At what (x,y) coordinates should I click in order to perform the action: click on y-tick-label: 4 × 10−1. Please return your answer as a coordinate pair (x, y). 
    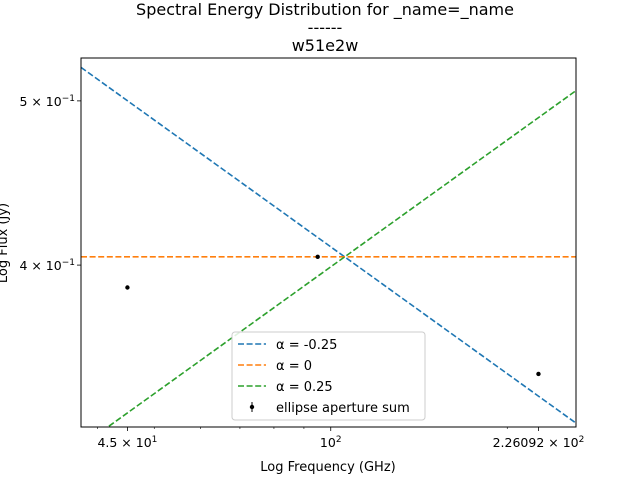
    Looking at the image, I should click on (47, 265).